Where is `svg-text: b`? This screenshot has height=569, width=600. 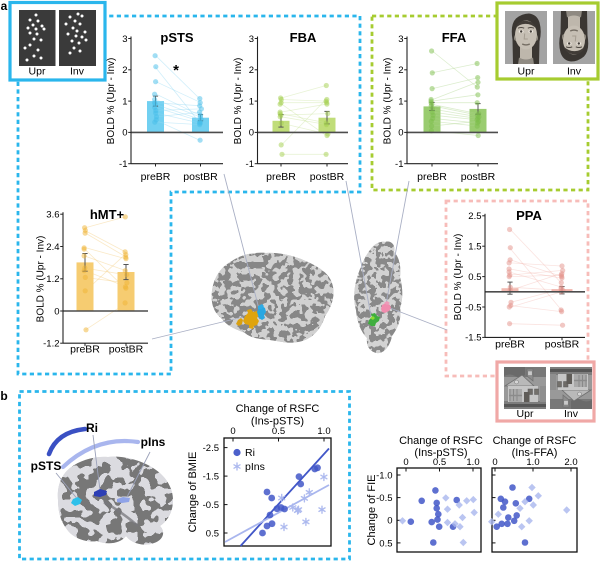 svg-text: b is located at coordinates (3, 396).